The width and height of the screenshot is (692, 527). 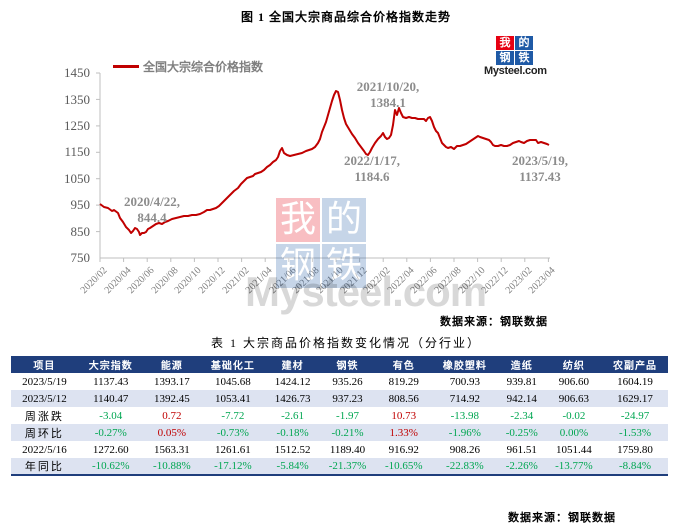 What do you see at coordinates (574, 381) in the screenshot?
I see `table-cell: 906.60` at bounding box center [574, 381].